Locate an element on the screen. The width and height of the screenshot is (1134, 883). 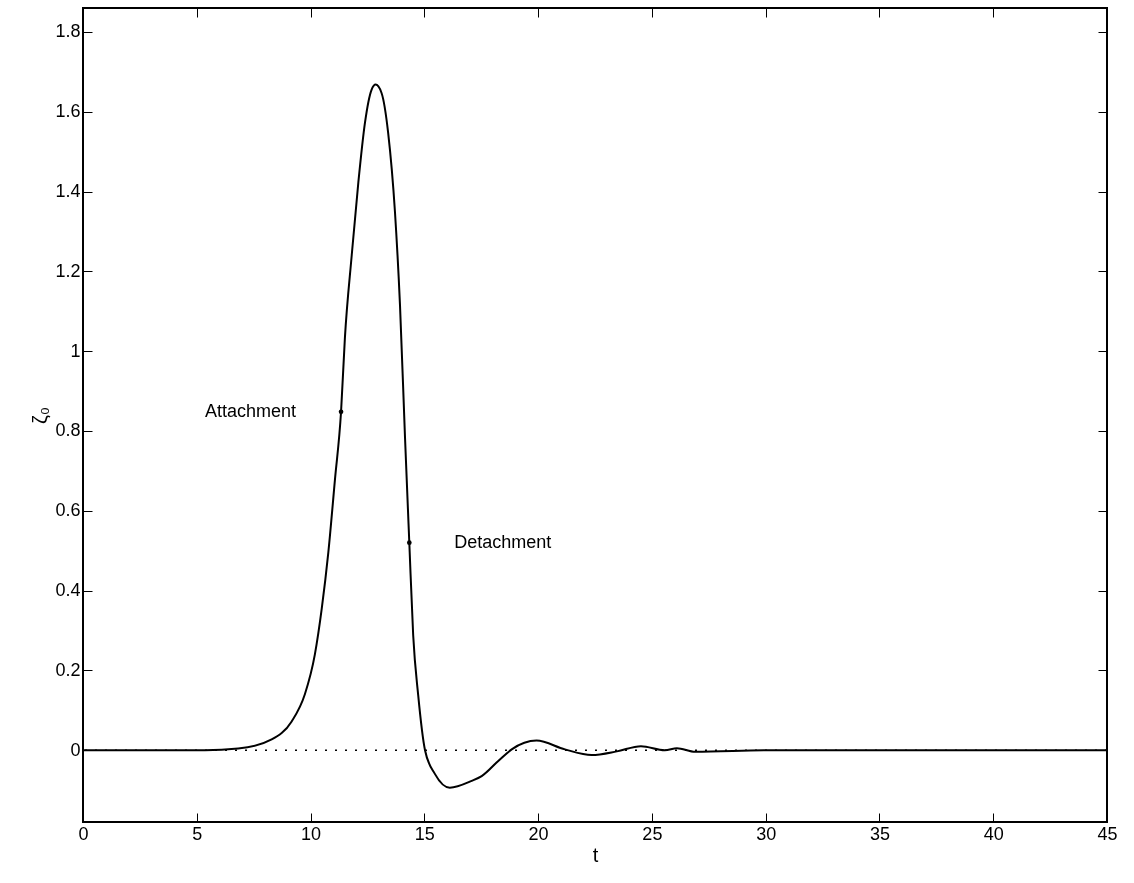
x-tick-label: 35 is located at coordinates (879, 833).